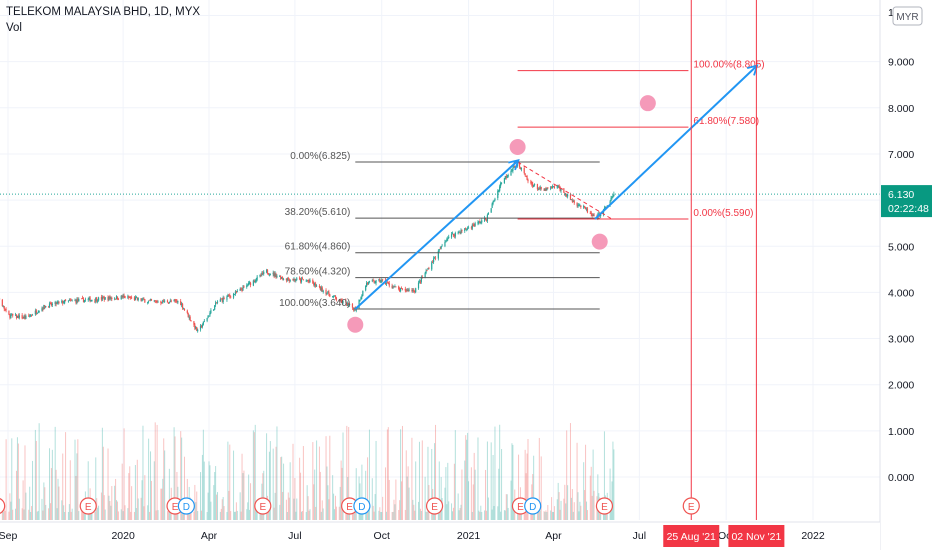 The height and width of the screenshot is (550, 932). I want to click on date-tag-label: 02 Nov '21, so click(756, 537).